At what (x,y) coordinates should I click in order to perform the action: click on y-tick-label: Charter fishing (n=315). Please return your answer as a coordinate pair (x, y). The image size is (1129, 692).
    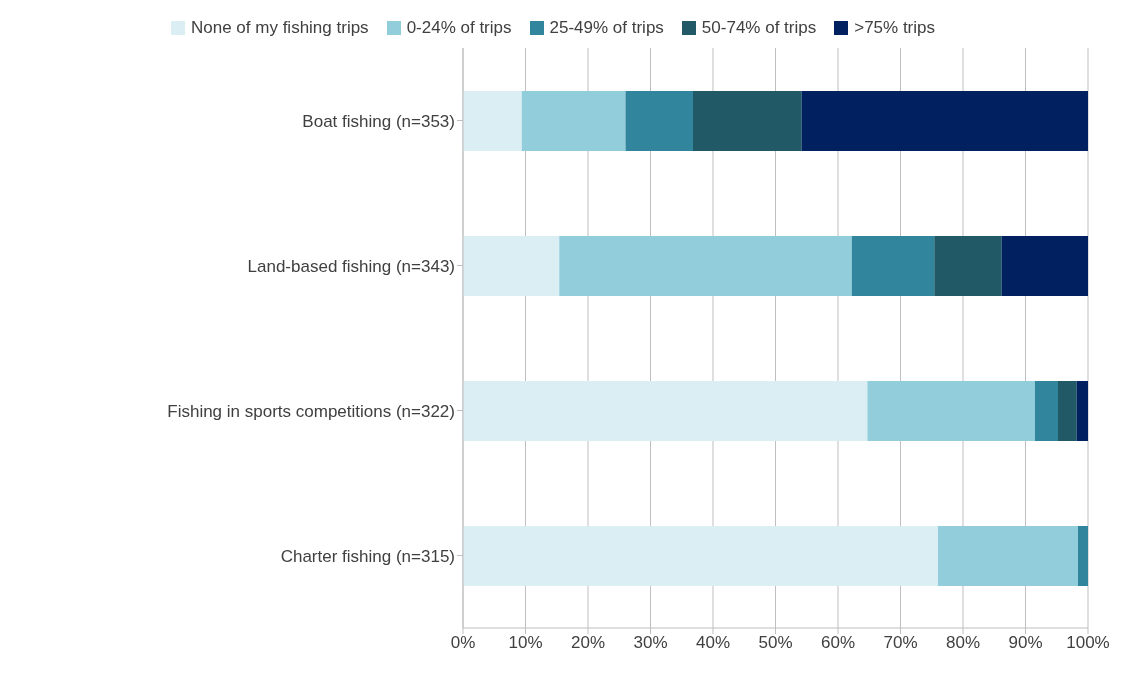
    Looking at the image, I should click on (367, 556).